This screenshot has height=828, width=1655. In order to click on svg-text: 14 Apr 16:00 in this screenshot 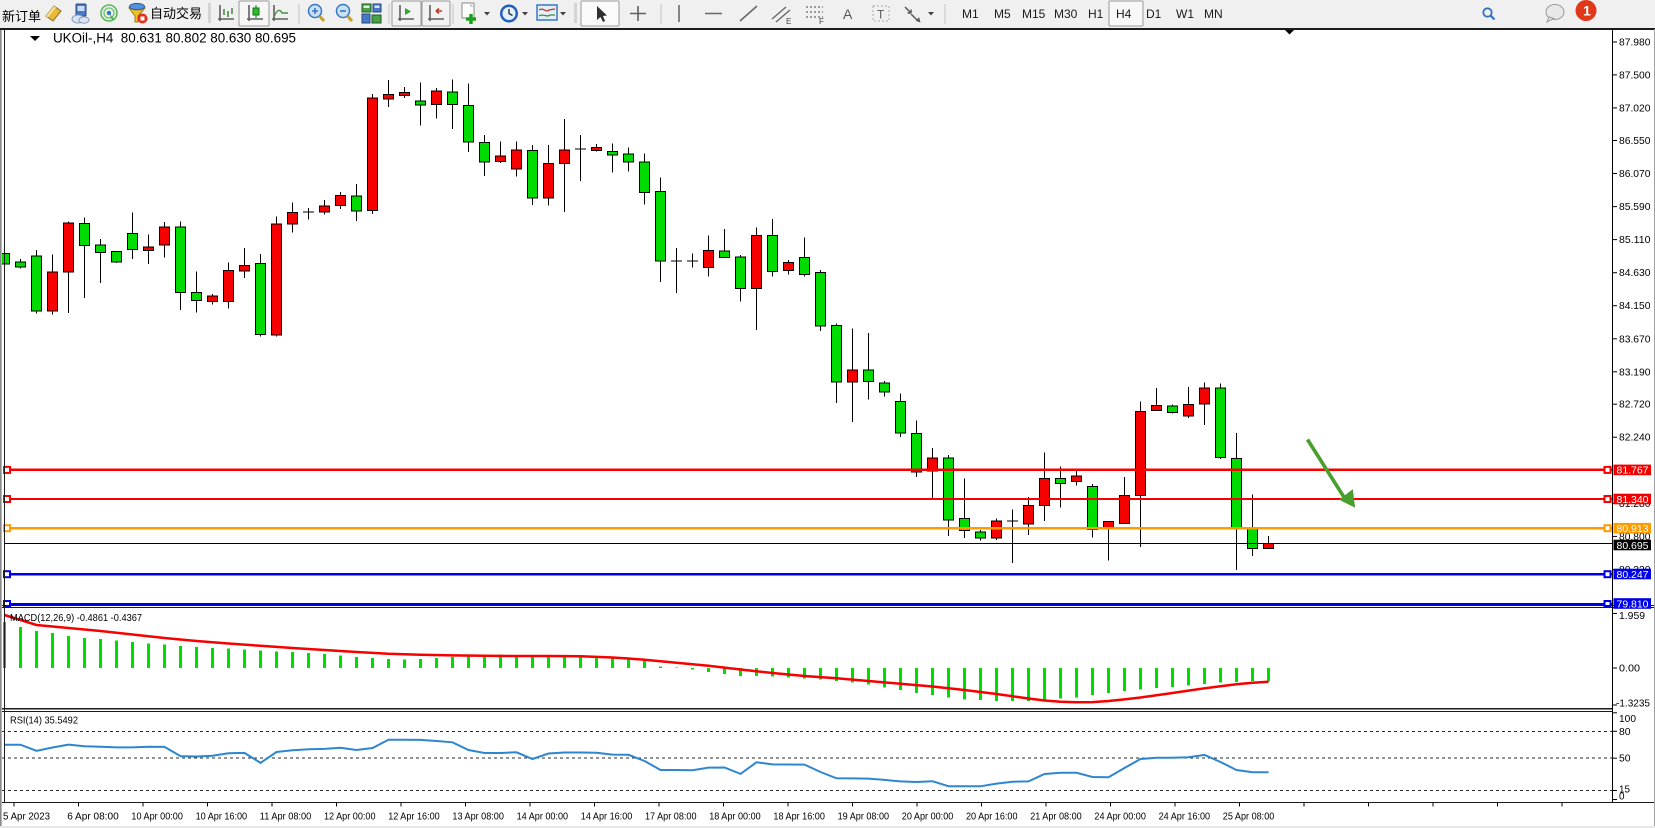, I will do `click(607, 817)`.